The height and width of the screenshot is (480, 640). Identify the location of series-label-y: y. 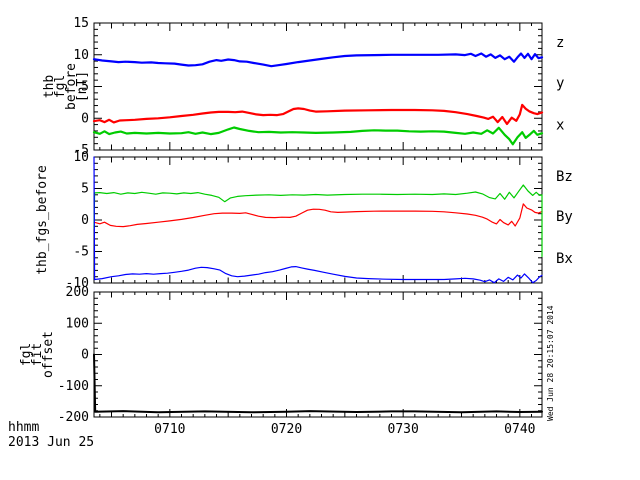
(560, 84).